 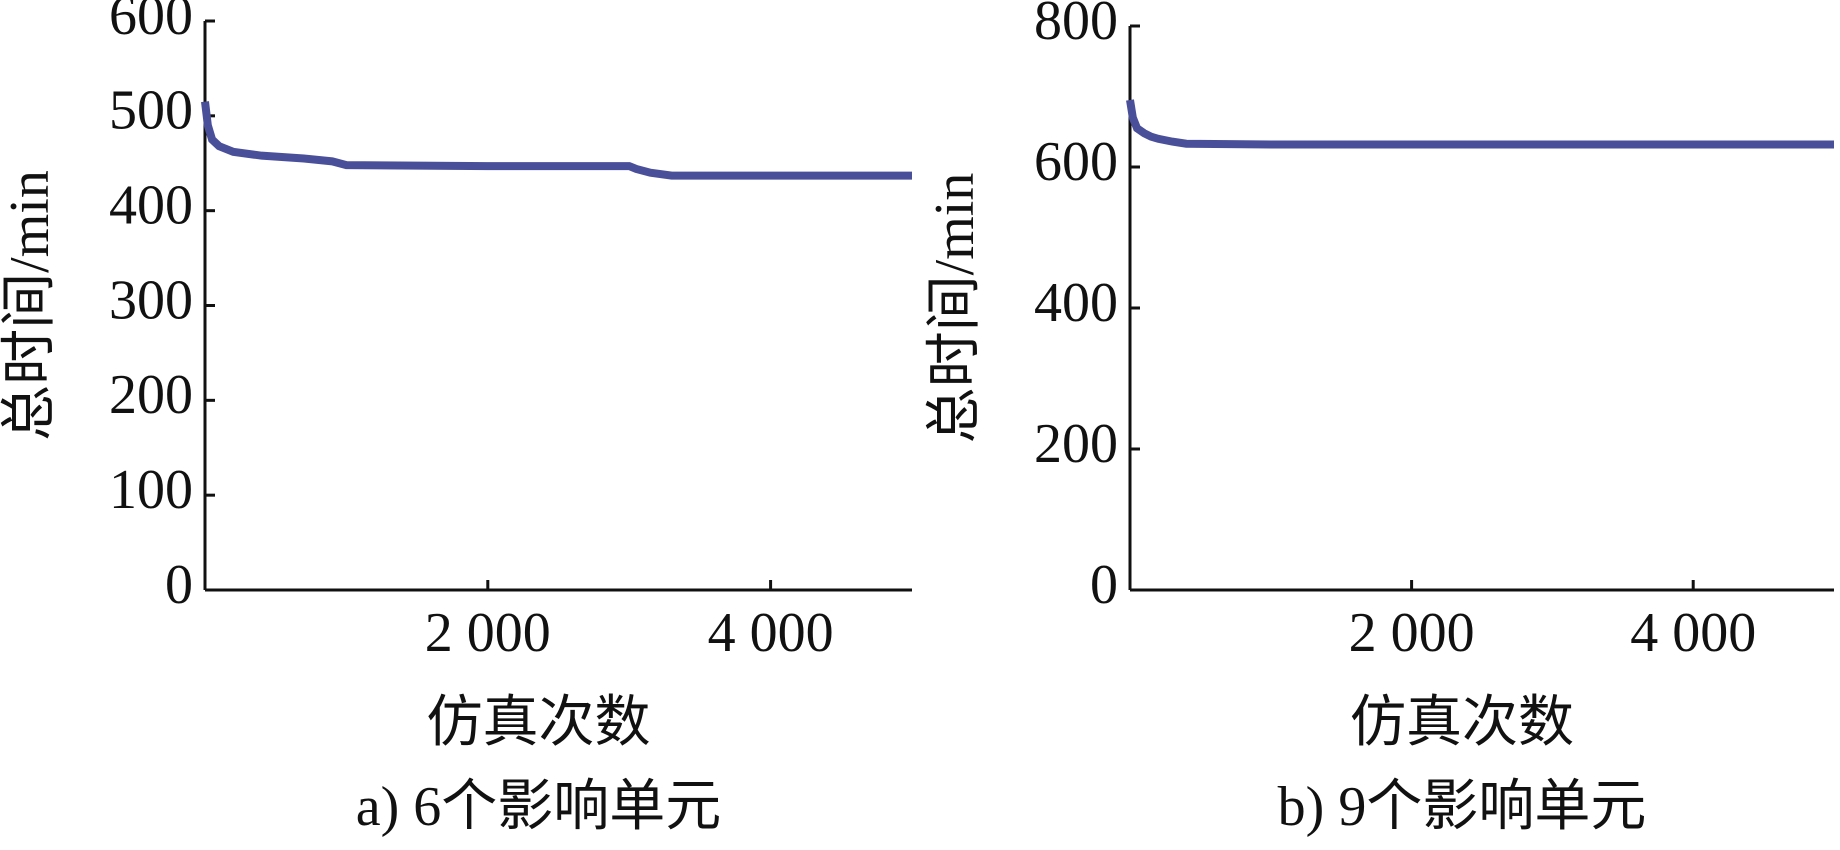 I want to click on y-tick-label: 500, so click(x=151, y=111).